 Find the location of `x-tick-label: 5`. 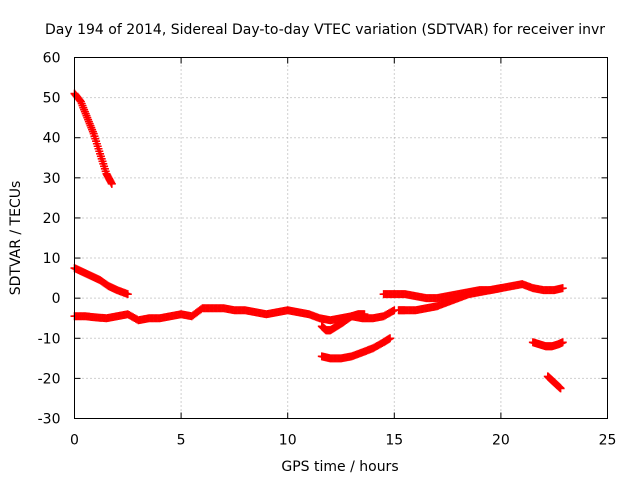

x-tick-label: 5 is located at coordinates (181, 441).